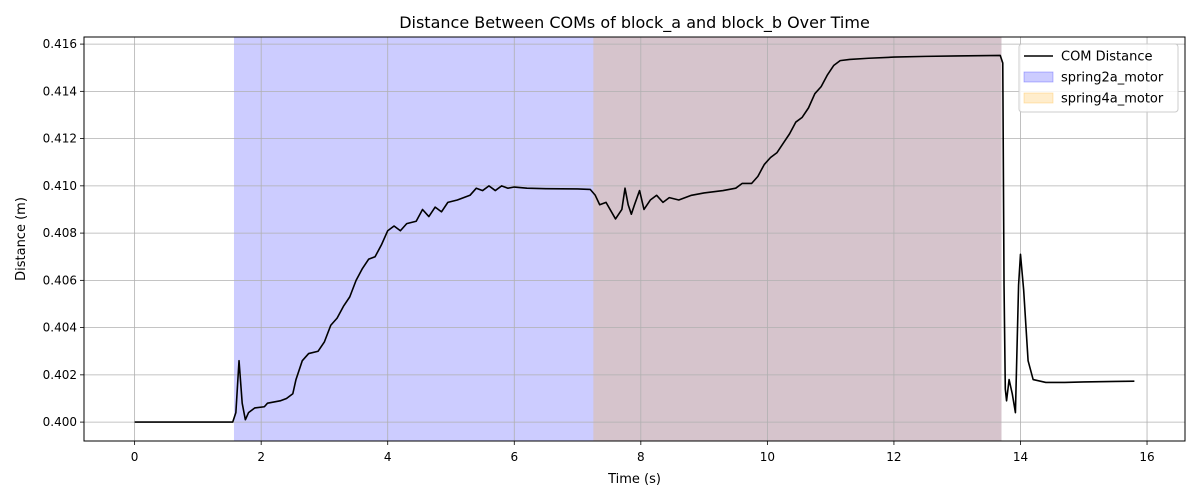  Describe the element at coordinates (893, 457) in the screenshot. I see `x-tick-label: 12` at that location.